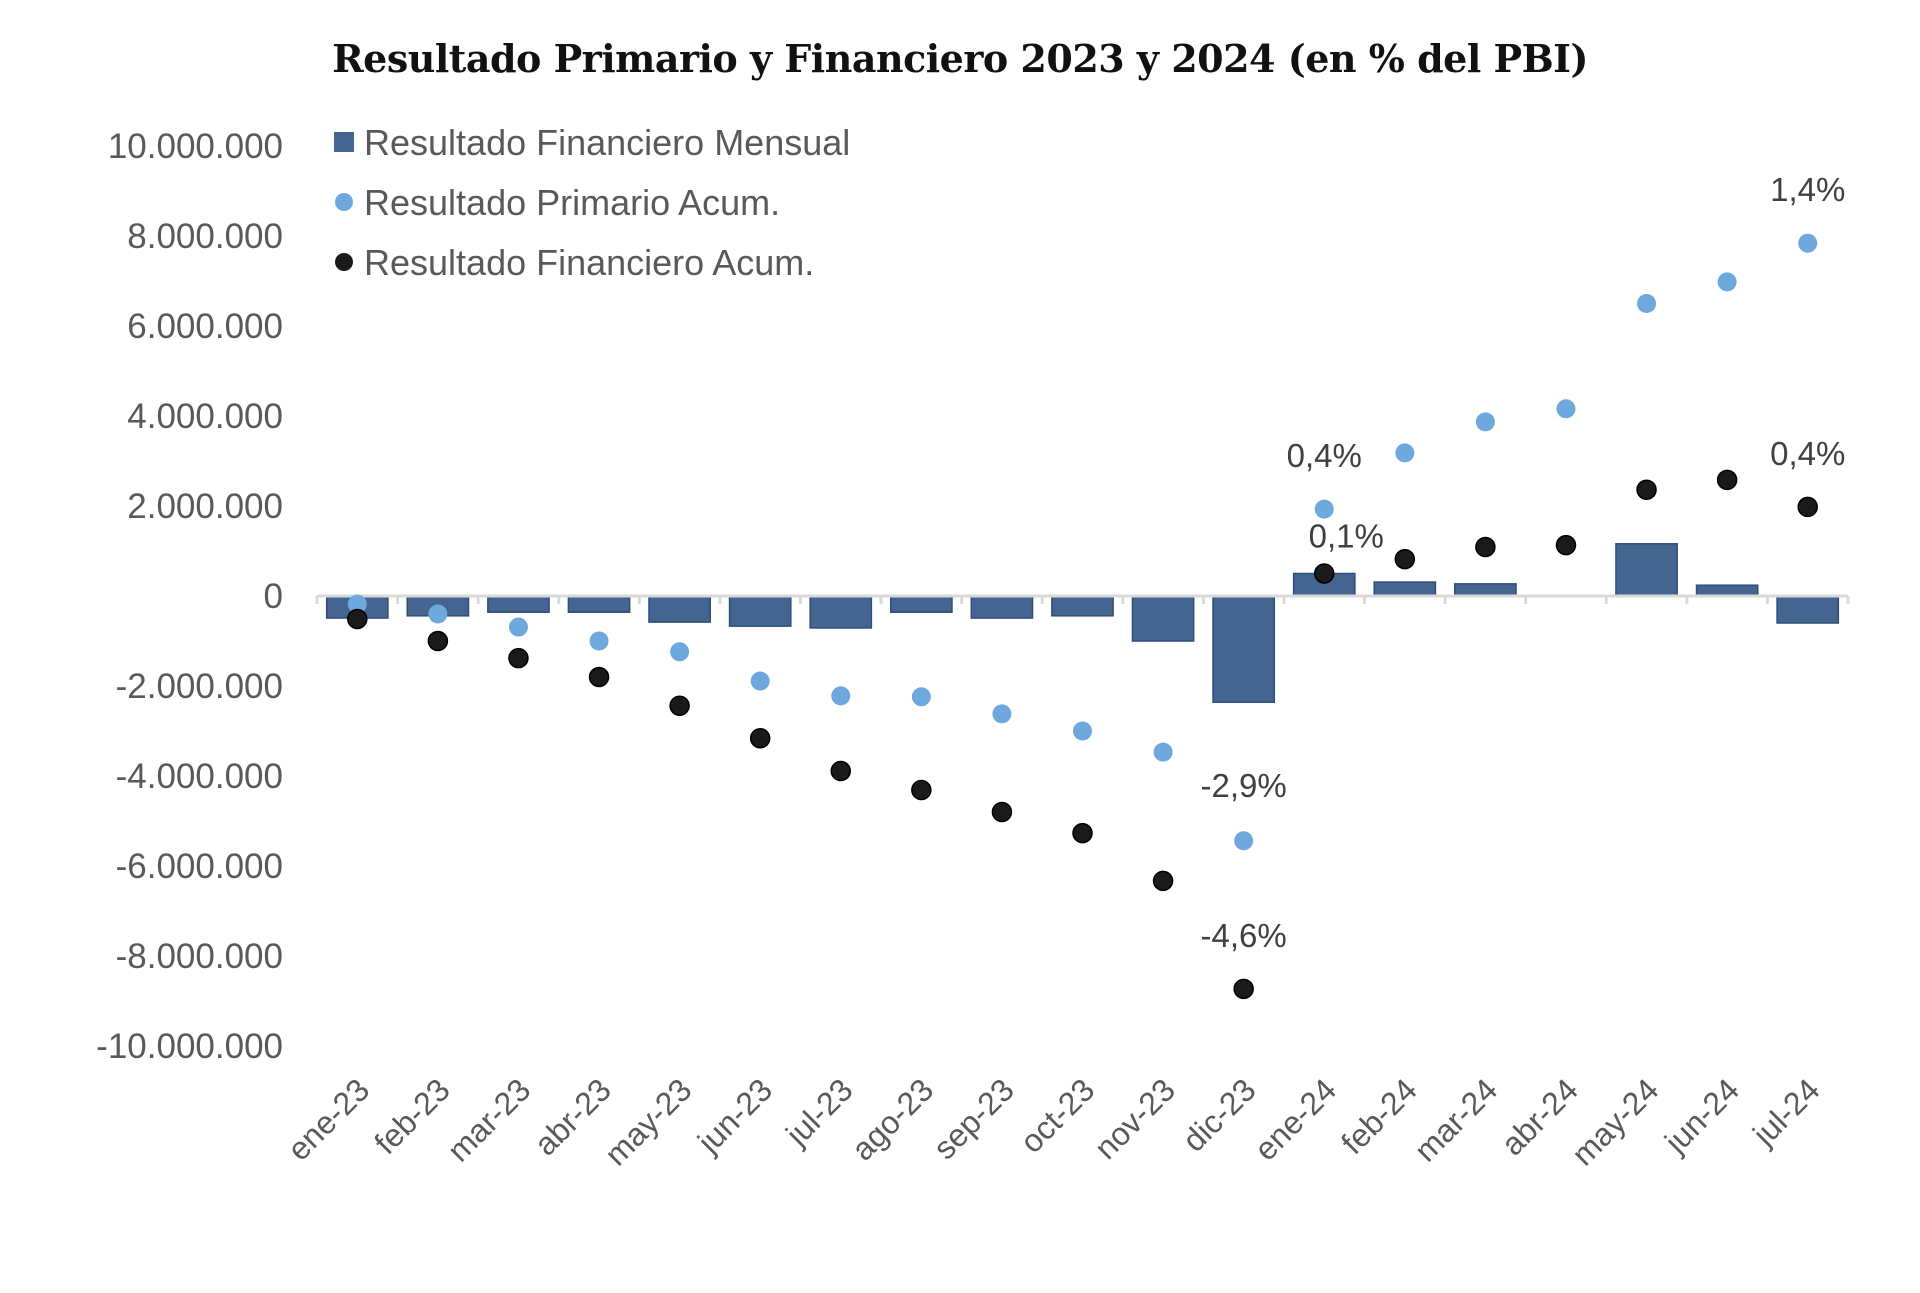 This screenshot has width=1920, height=1293. I want to click on data-label: 1,4%, so click(1807, 189).